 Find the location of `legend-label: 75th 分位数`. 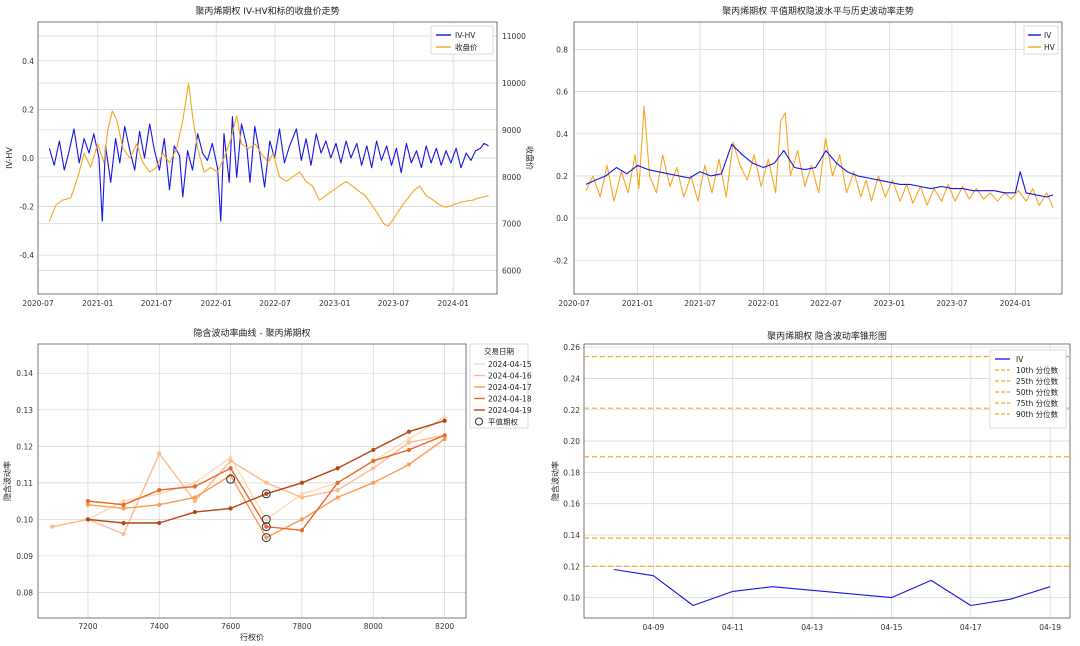

legend-label: 75th 分位数 is located at coordinates (1037, 403).